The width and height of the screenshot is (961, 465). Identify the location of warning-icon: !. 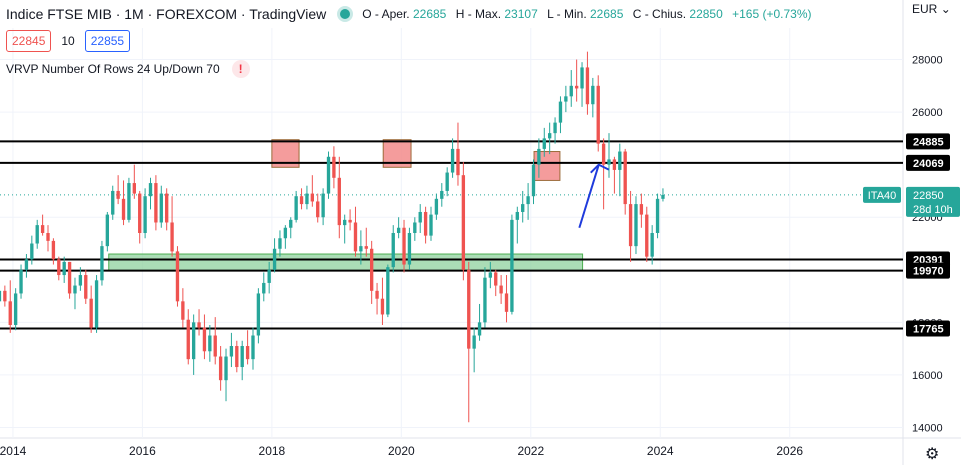
(240, 69).